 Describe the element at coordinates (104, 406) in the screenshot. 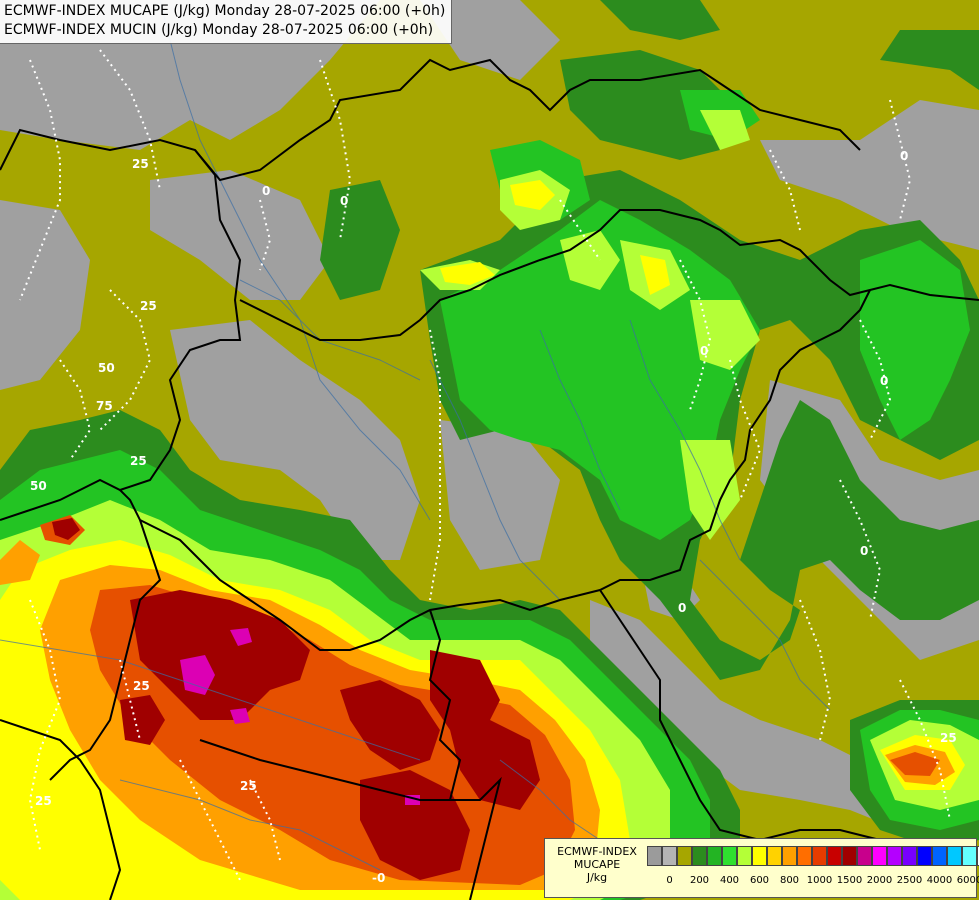

I see `contour-label: 75` at that location.